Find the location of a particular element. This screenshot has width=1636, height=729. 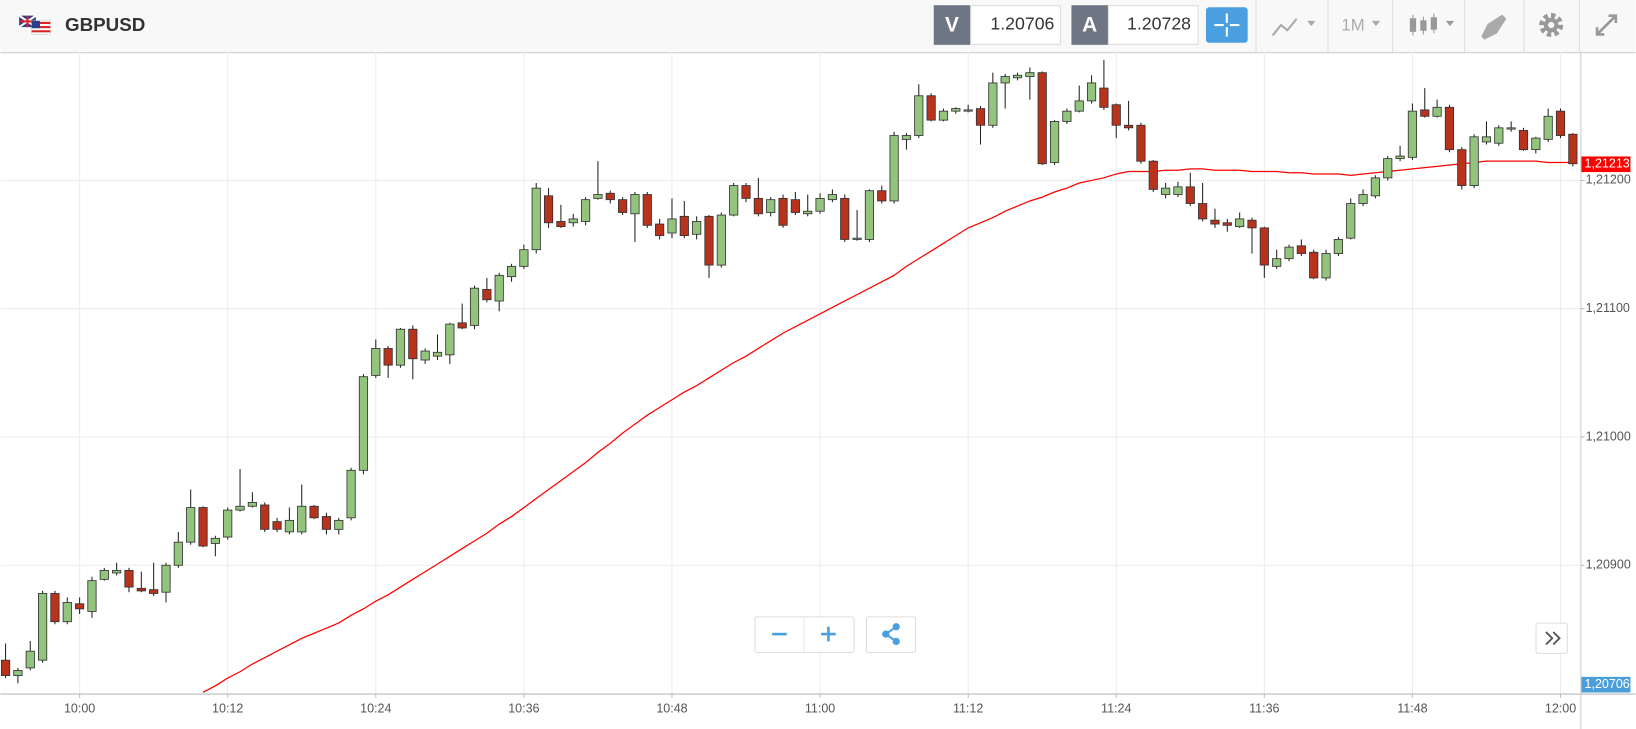

x-tick-label: 12:00 is located at coordinates (1560, 708).